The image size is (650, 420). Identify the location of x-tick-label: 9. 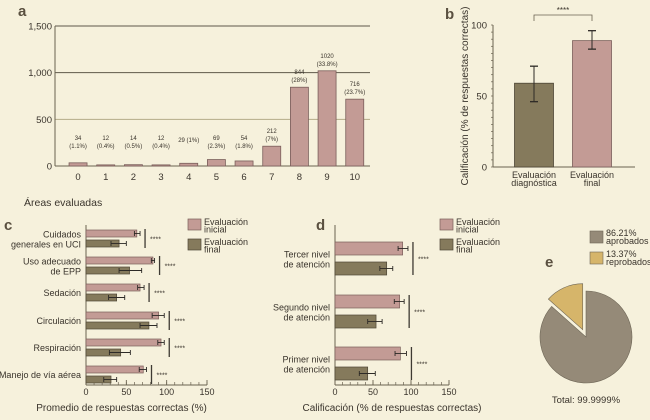
(326, 177).